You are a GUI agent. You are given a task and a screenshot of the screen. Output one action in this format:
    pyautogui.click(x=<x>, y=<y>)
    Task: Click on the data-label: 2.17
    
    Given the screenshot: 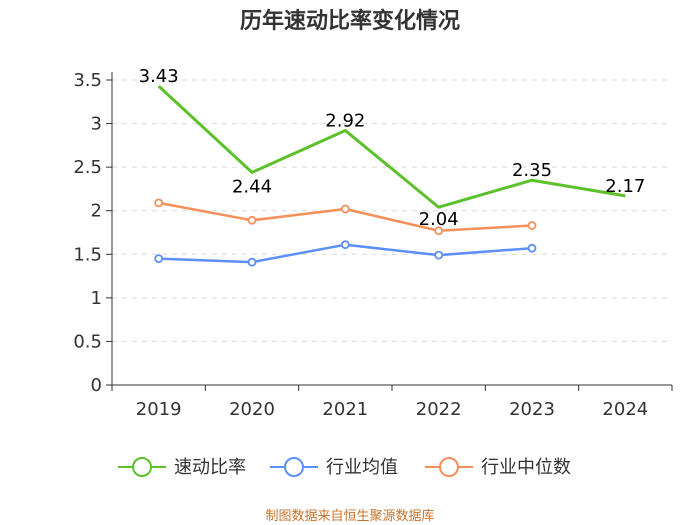 What is the action you would take?
    pyautogui.click(x=625, y=186)
    